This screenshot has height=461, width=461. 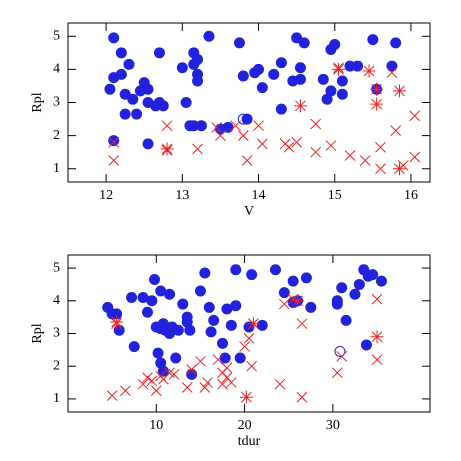 What do you see at coordinates (56, 168) in the screenshot?
I see `y-tick-label: 1` at bounding box center [56, 168].